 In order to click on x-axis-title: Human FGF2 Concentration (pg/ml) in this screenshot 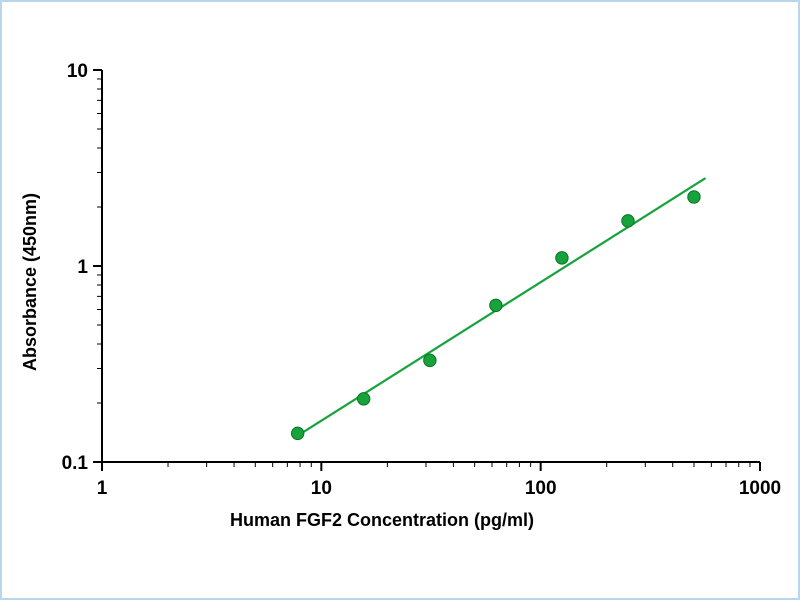, I will do `click(382, 520)`.